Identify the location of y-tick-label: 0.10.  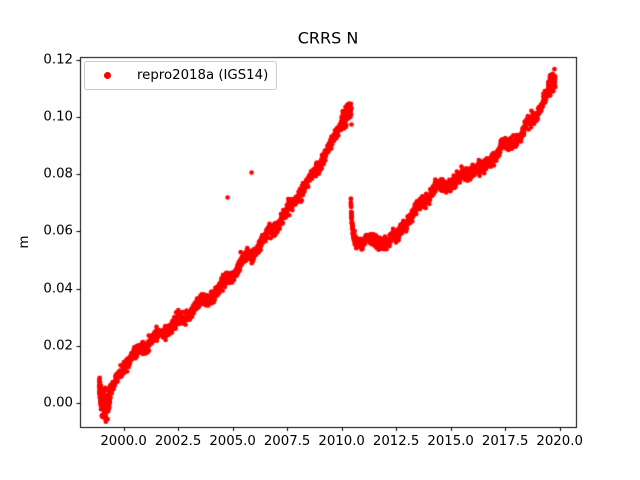
(58, 117).